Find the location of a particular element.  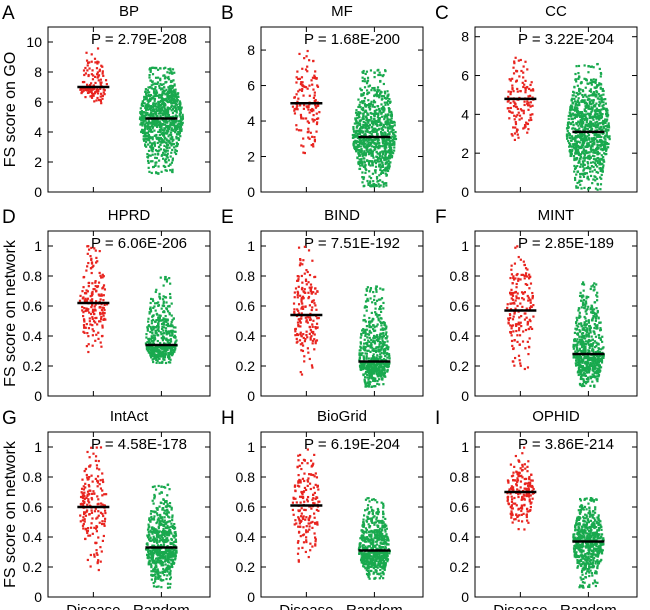

panel-letter: D is located at coordinates (9, 217).